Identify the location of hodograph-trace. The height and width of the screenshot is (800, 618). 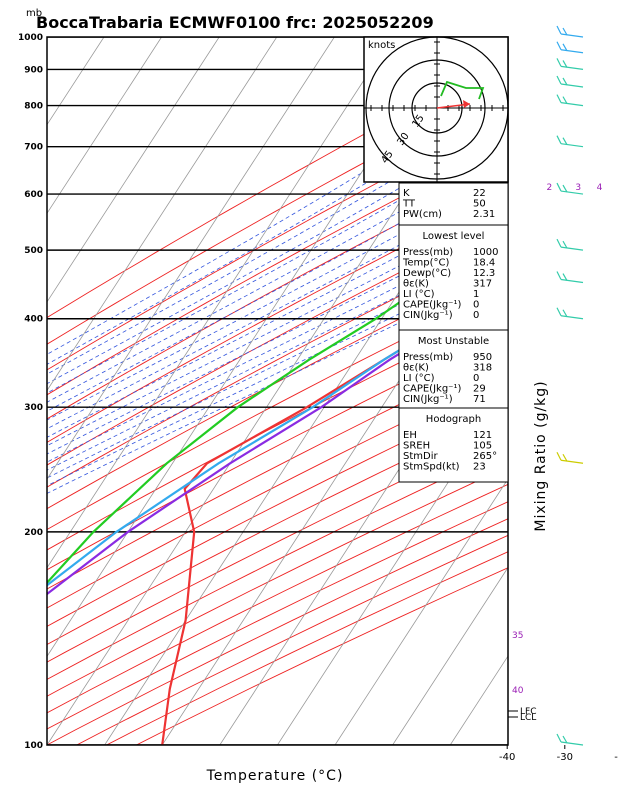
(462, 90).